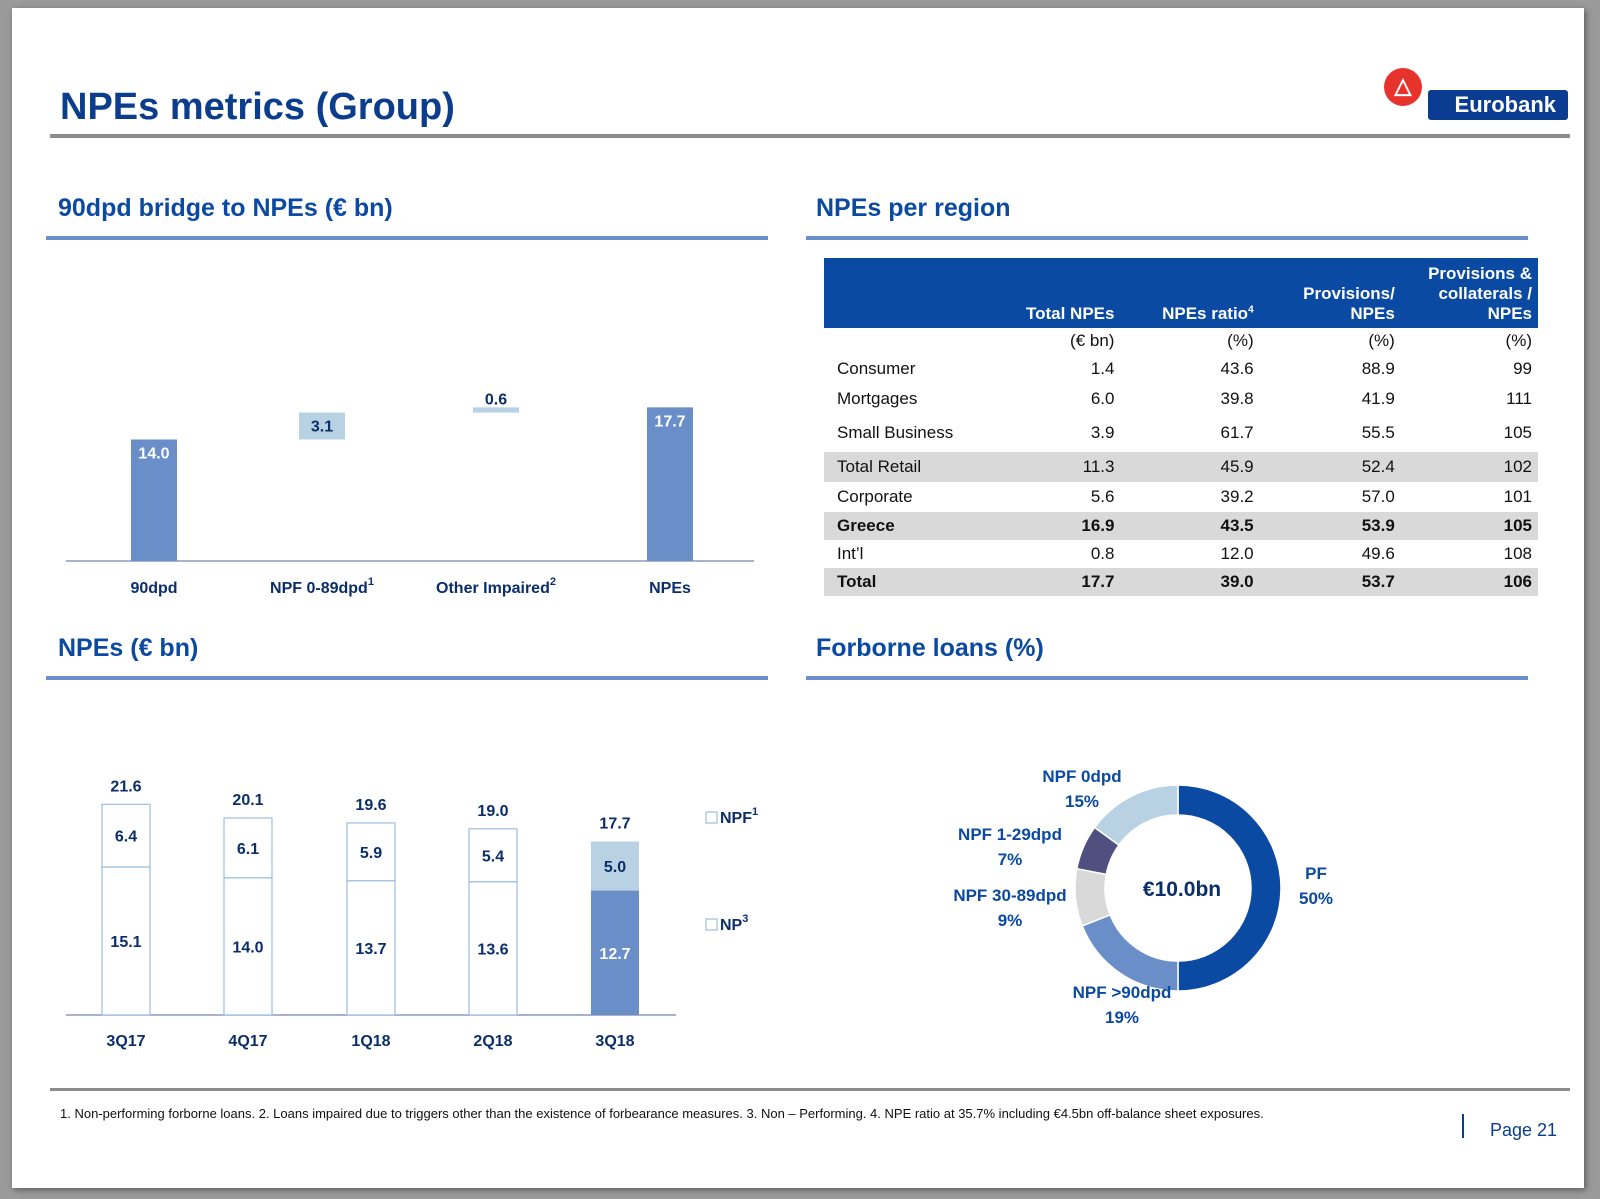 This screenshot has width=1600, height=1199. I want to click on total-value-label: 21.6, so click(125, 786).